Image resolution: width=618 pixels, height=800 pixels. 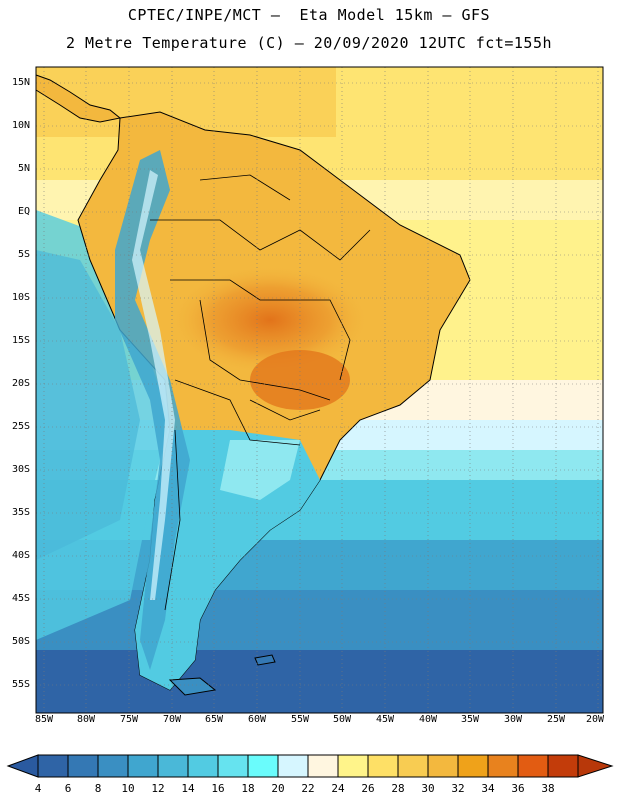 I want to click on lon-label: 50W, so click(x=342, y=719).